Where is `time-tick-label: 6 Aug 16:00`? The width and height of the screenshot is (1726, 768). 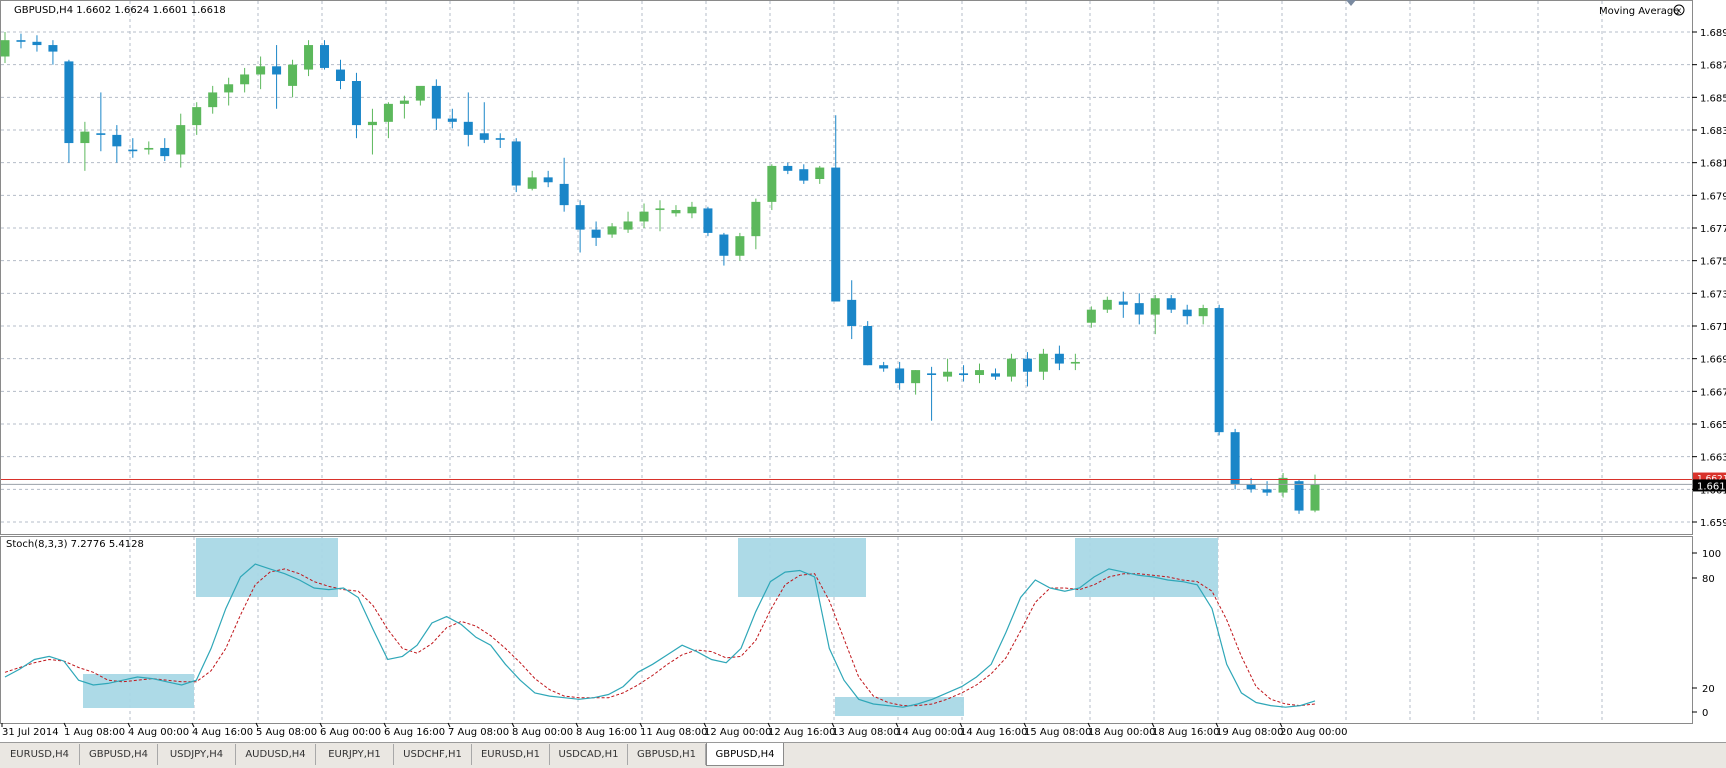
time-tick-label: 6 Aug 16:00 is located at coordinates (414, 732).